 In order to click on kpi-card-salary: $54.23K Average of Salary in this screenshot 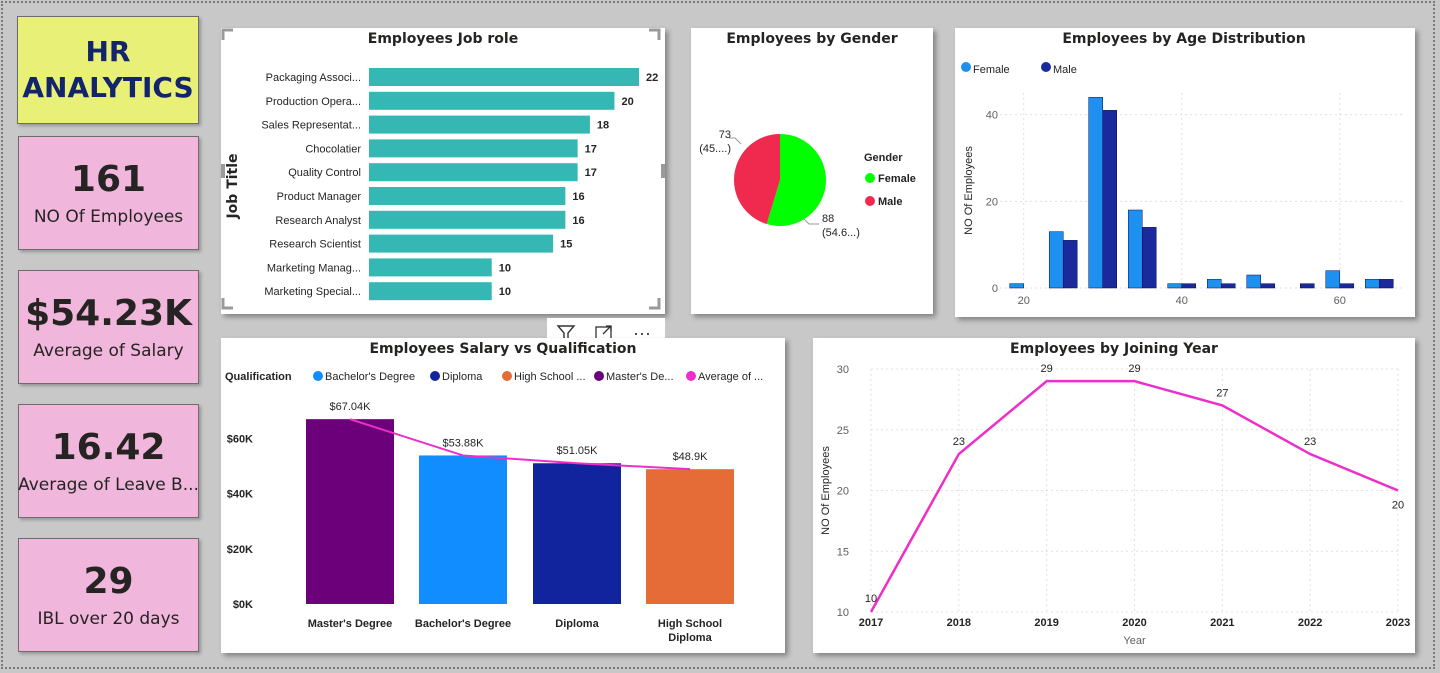, I will do `click(108, 327)`.